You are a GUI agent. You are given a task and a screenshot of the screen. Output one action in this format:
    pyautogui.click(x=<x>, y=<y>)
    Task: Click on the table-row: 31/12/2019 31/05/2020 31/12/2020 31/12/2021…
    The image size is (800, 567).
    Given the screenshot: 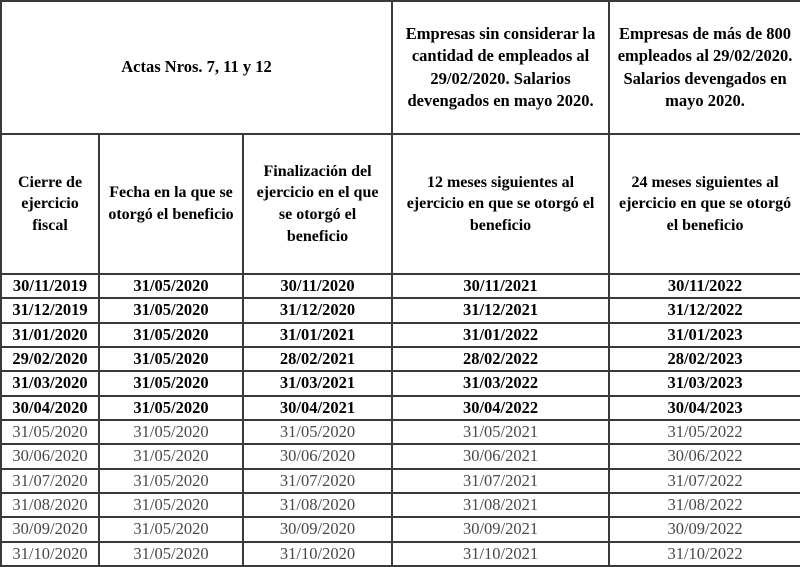 What is the action you would take?
    pyautogui.click(x=400, y=310)
    